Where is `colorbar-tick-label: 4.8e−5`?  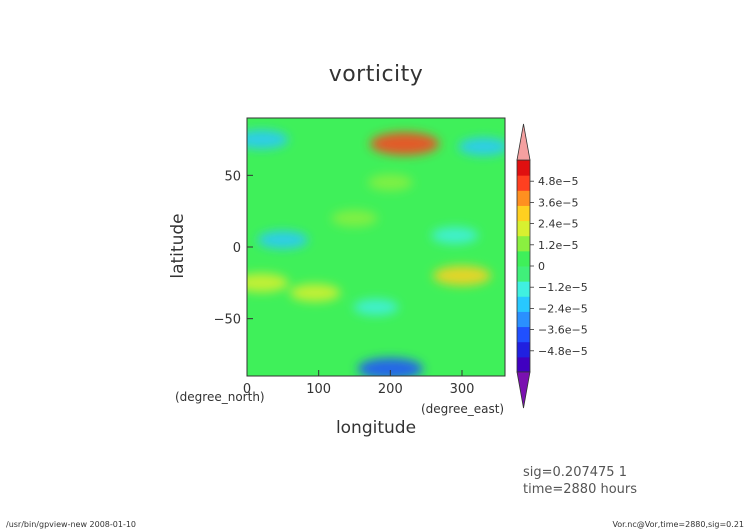 colorbar-tick-label: 4.8e−5 is located at coordinates (558, 181).